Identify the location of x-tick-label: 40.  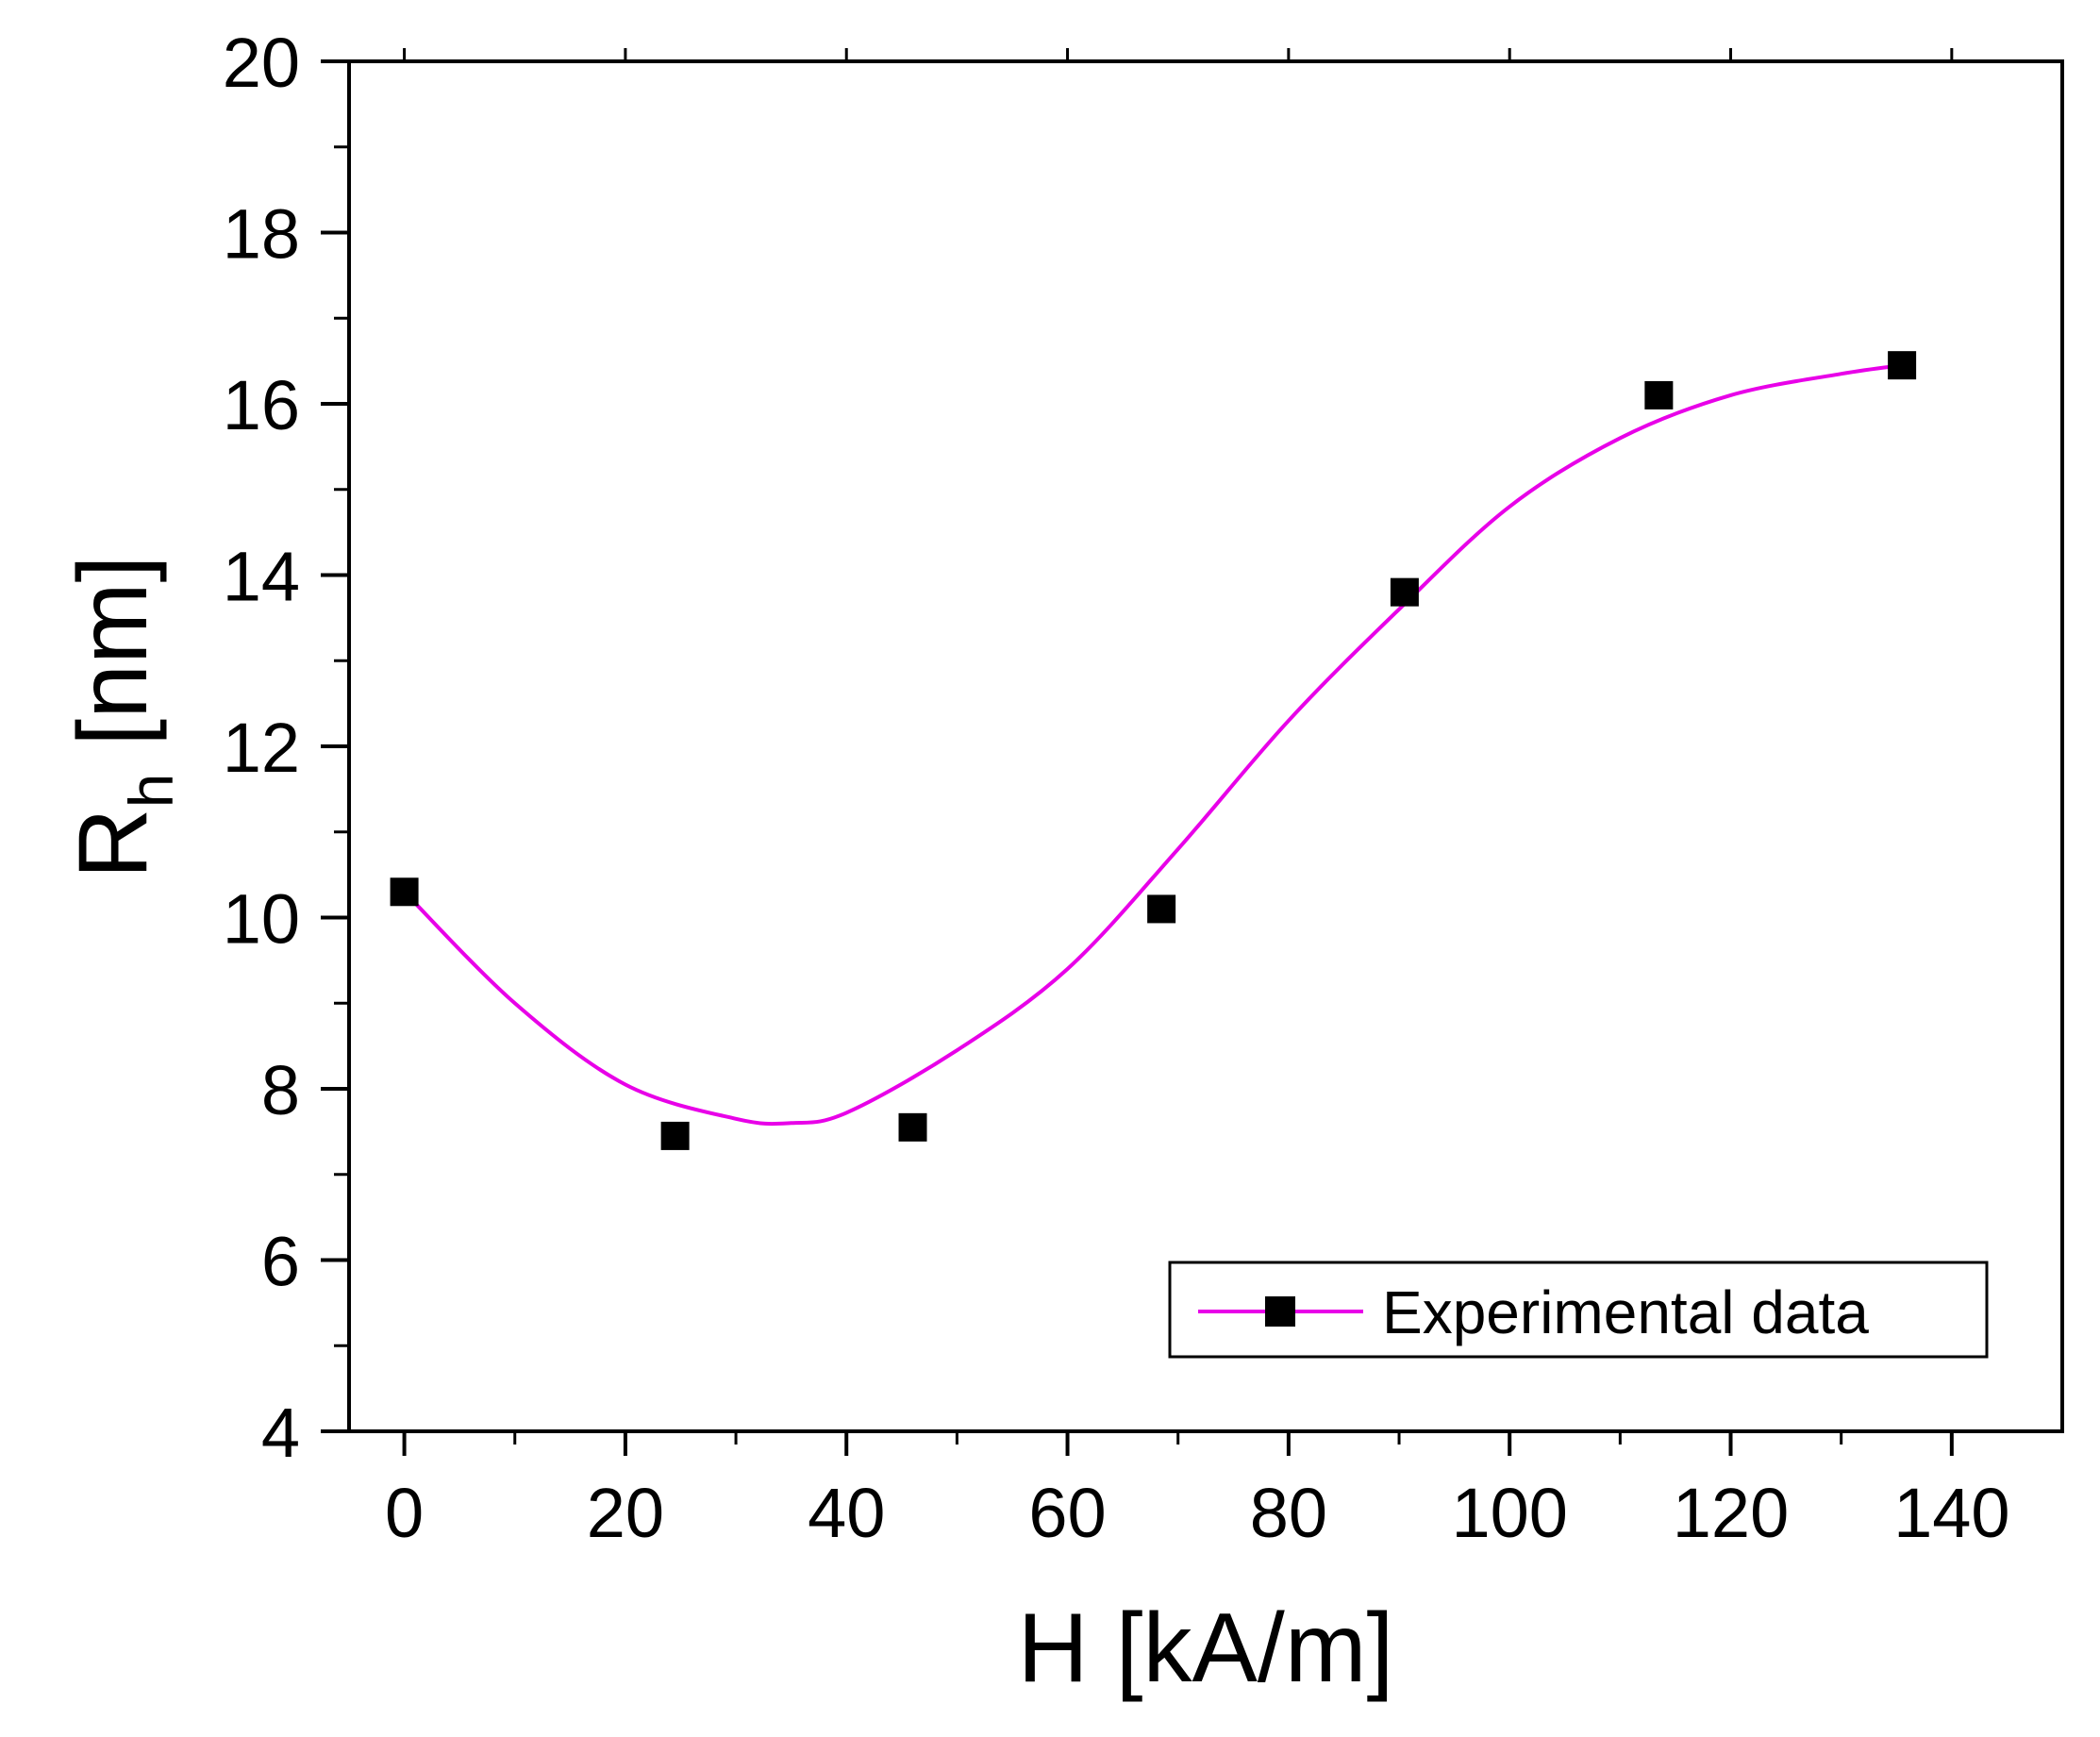
(847, 1513).